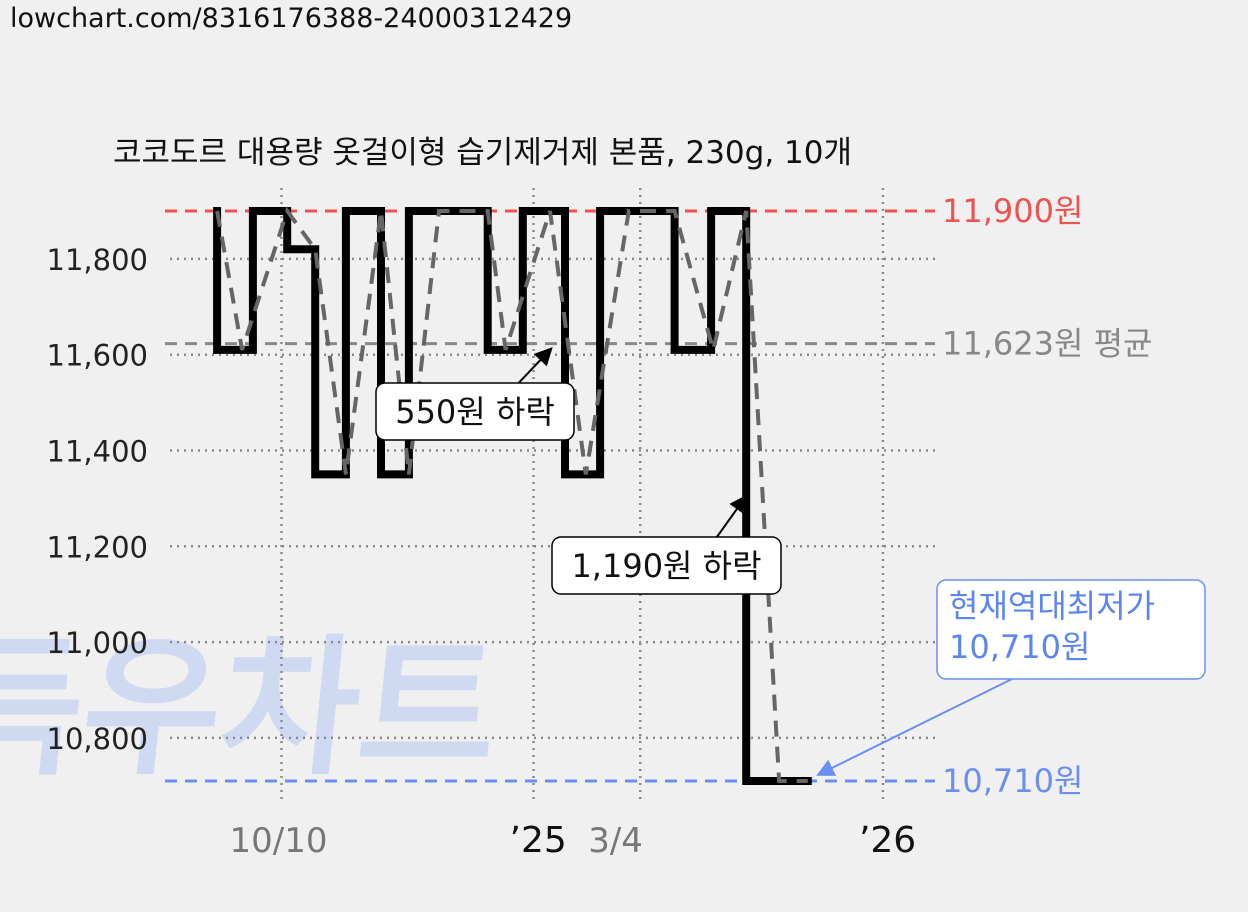 The image size is (1248, 912). Describe the element at coordinates (1052, 606) in the screenshot. I see `low-callout-line1: 현재역대최저가` at that location.